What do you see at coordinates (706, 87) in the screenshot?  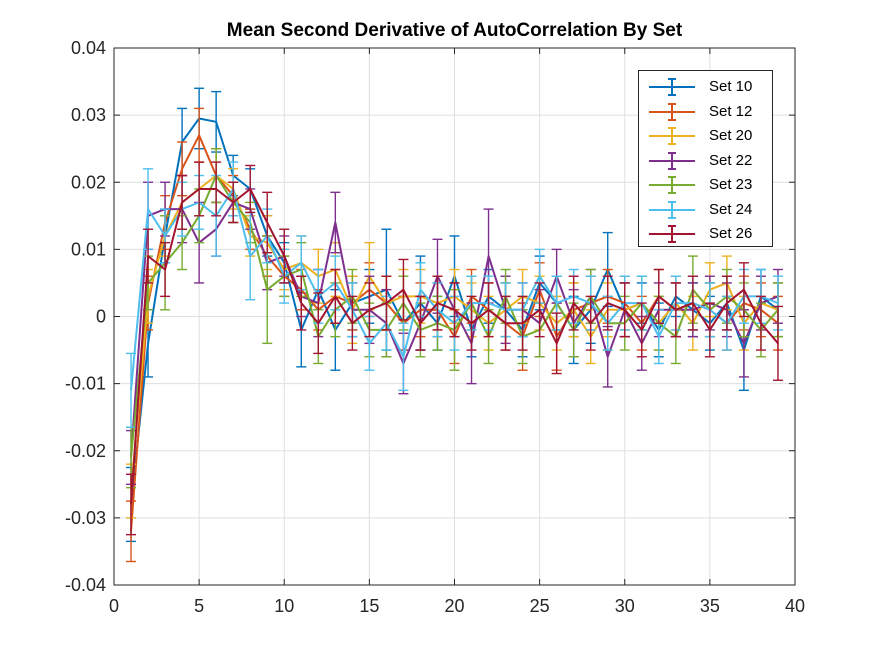 I see `legend-item-set-10: Set 10` at bounding box center [706, 87].